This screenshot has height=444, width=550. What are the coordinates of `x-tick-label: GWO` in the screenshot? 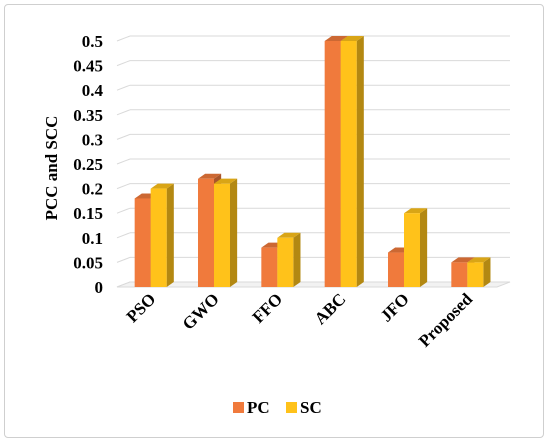 It's located at (201, 311).